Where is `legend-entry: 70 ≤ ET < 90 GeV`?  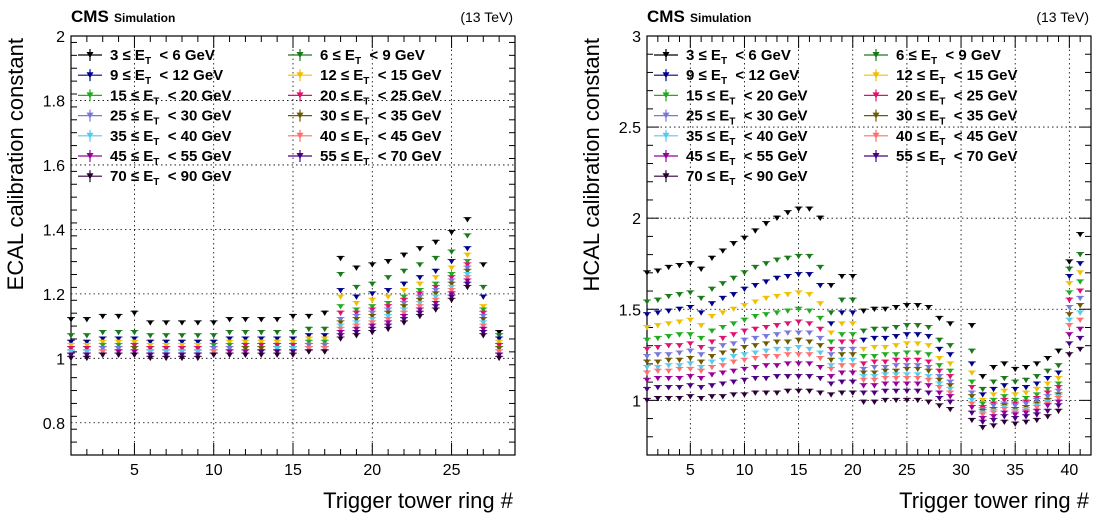
legend-entry: 70 ≤ ET < 90 GeV is located at coordinates (731, 178).